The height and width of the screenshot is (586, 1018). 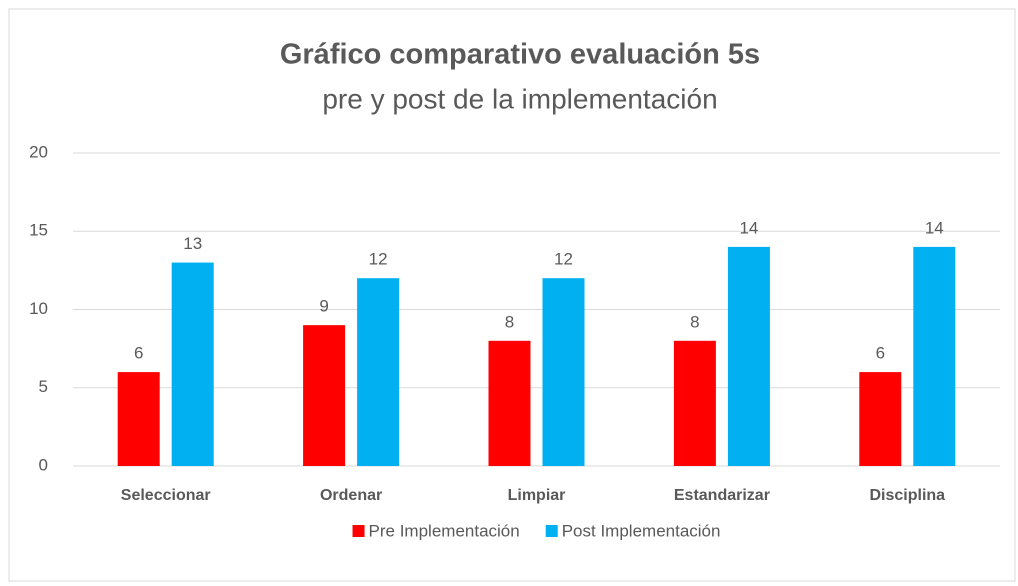 What do you see at coordinates (908, 495) in the screenshot?
I see `x-tick-label: Disciplina` at bounding box center [908, 495].